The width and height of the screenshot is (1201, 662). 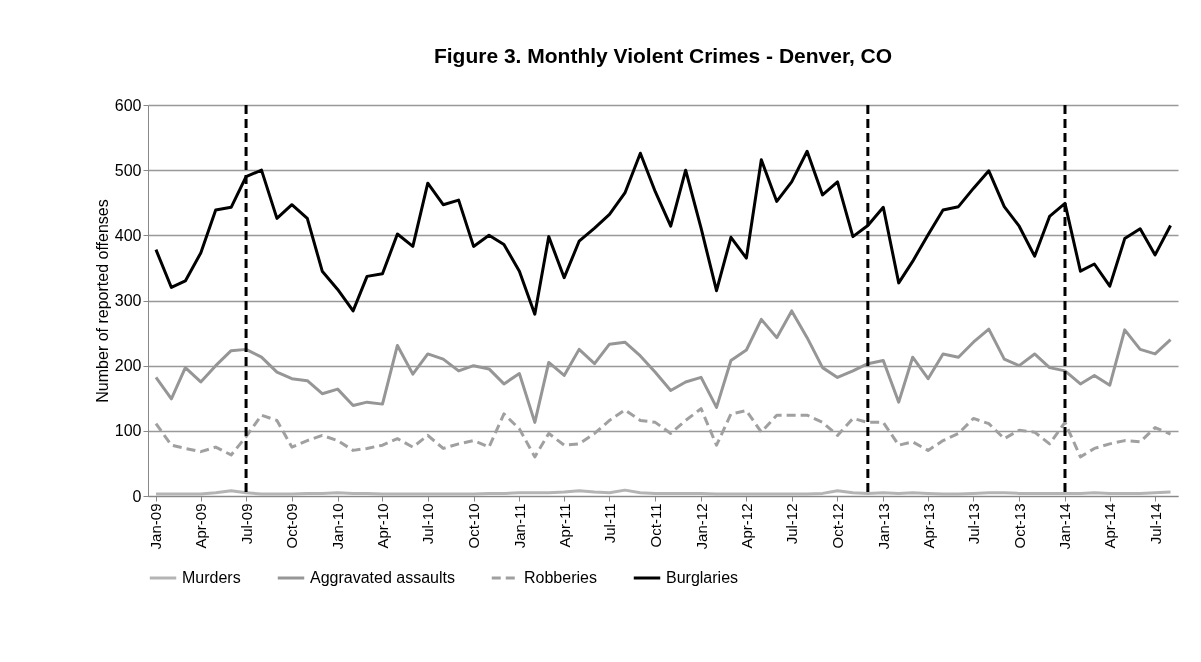 What do you see at coordinates (102, 301) in the screenshot?
I see `y-axis-title: Number of reported offenses` at bounding box center [102, 301].